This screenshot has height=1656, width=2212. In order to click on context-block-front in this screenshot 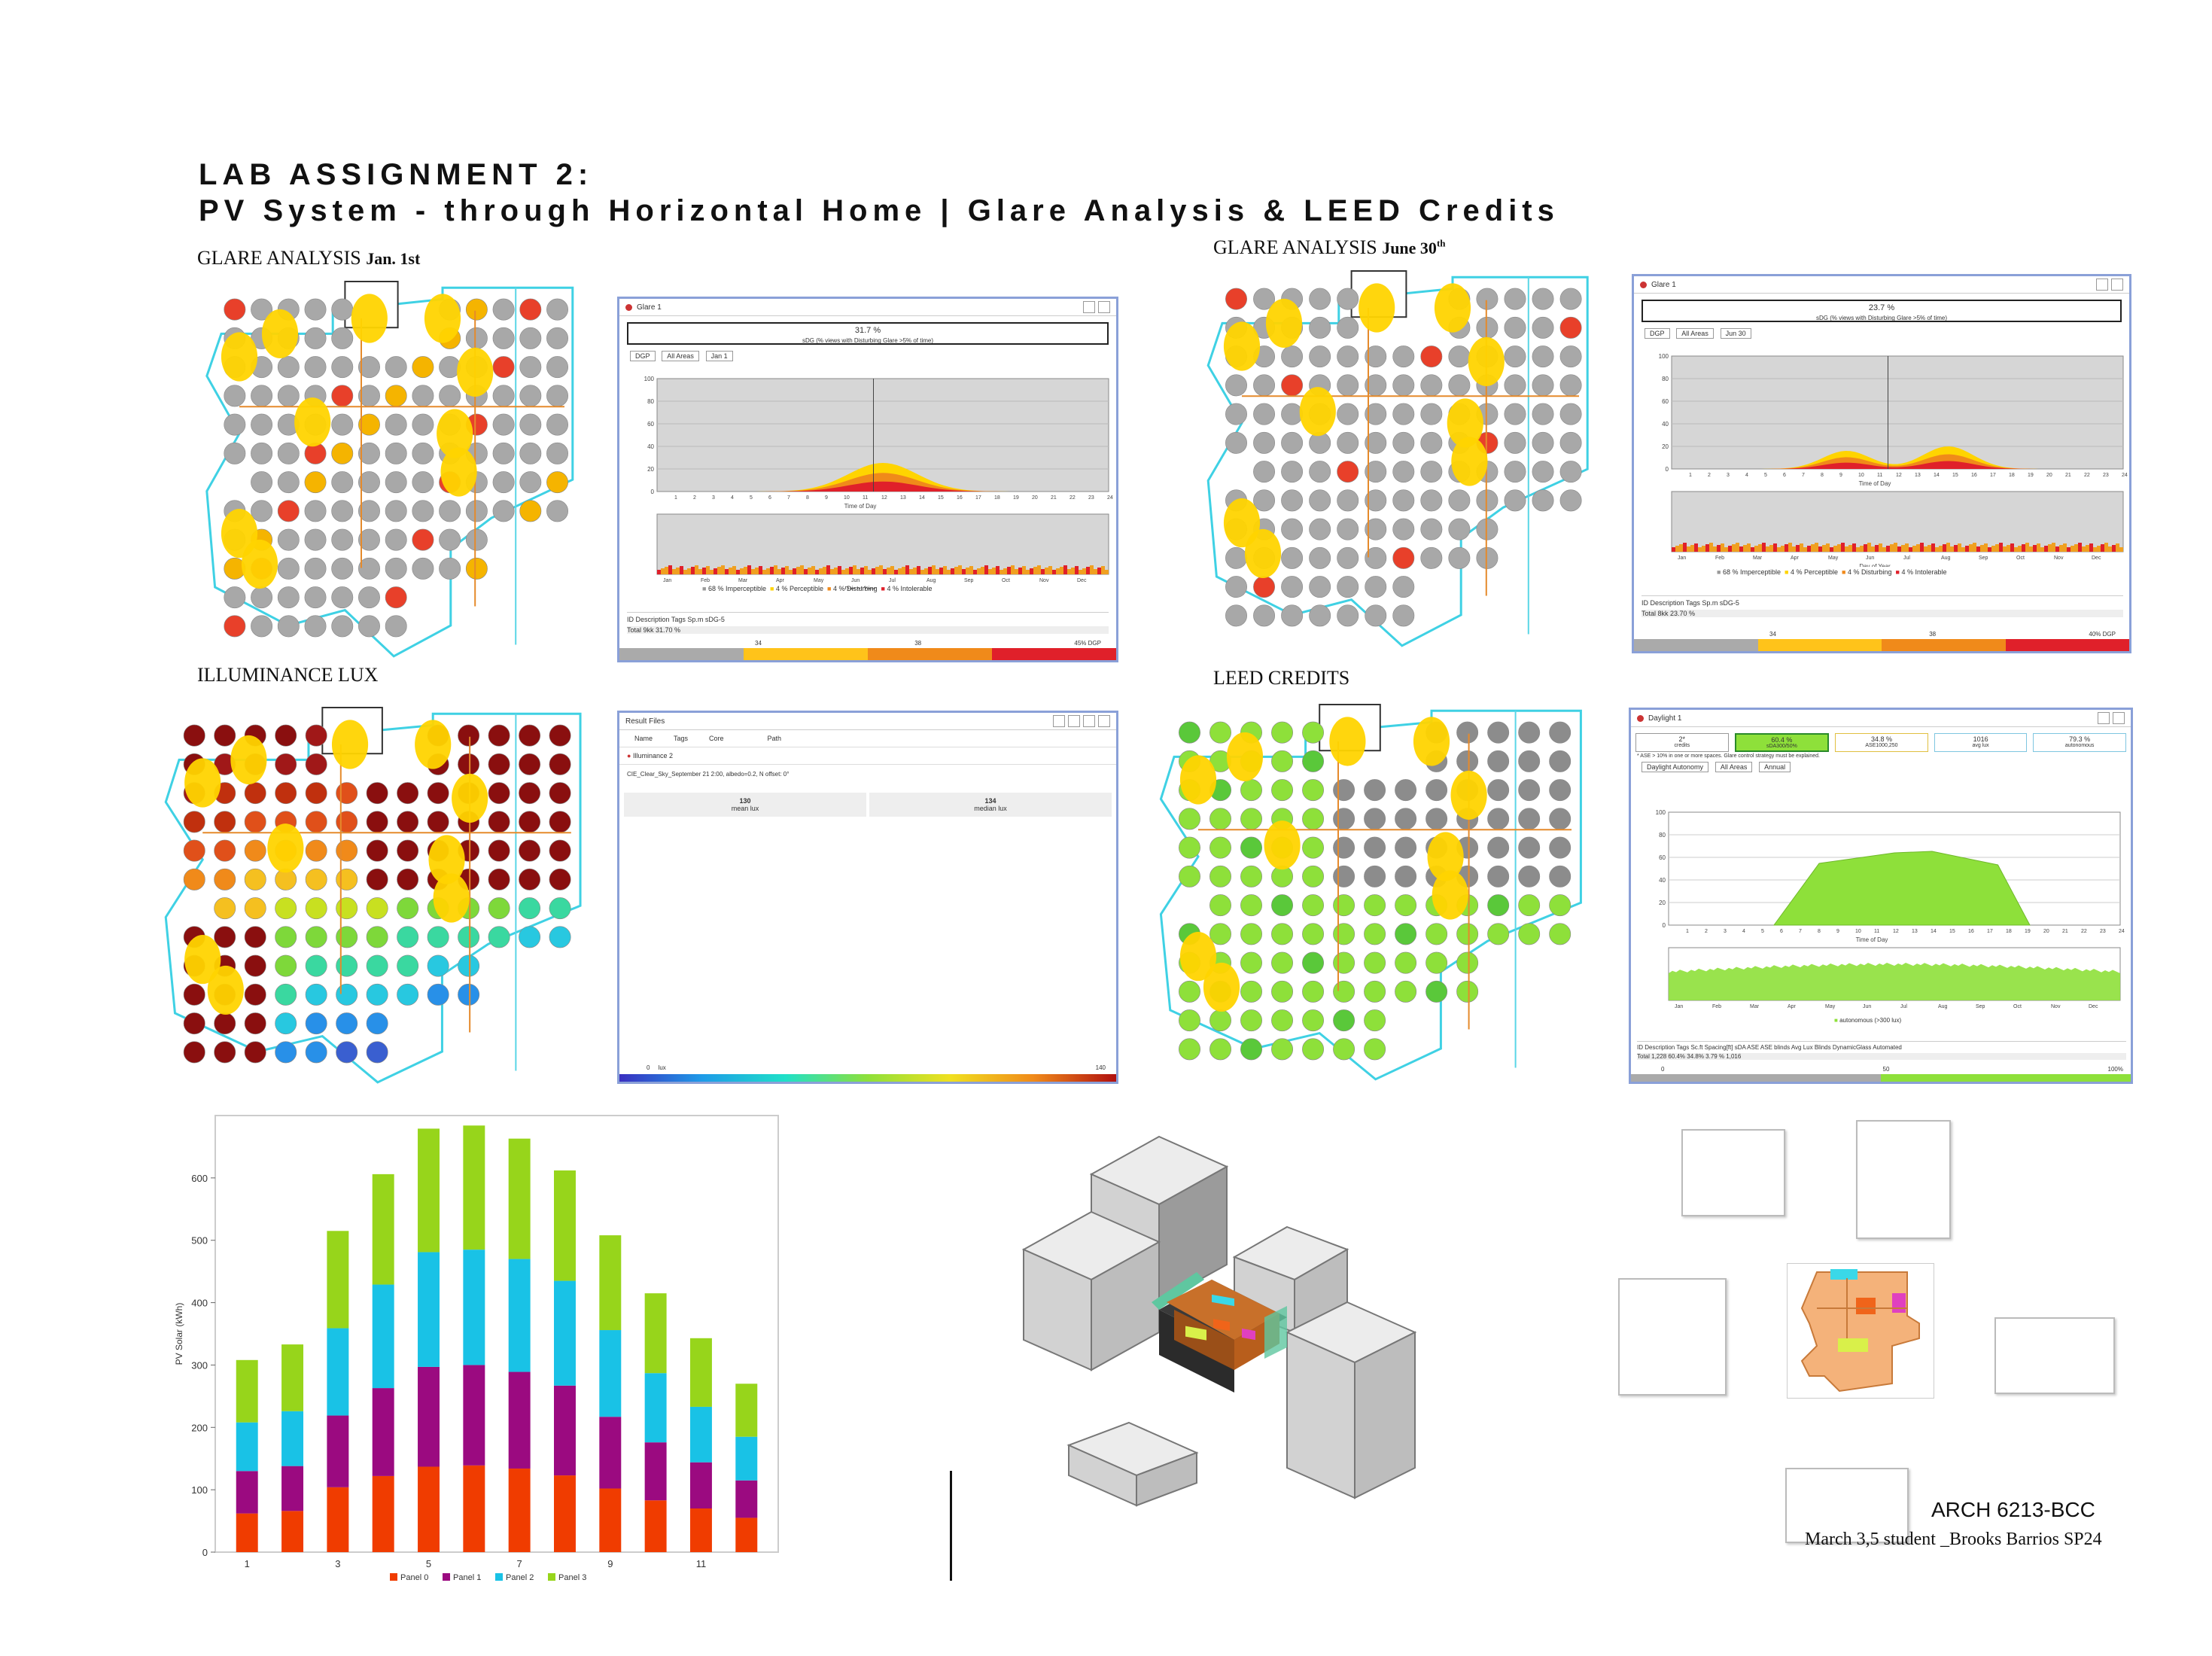, I will do `click(1132, 1464)`.